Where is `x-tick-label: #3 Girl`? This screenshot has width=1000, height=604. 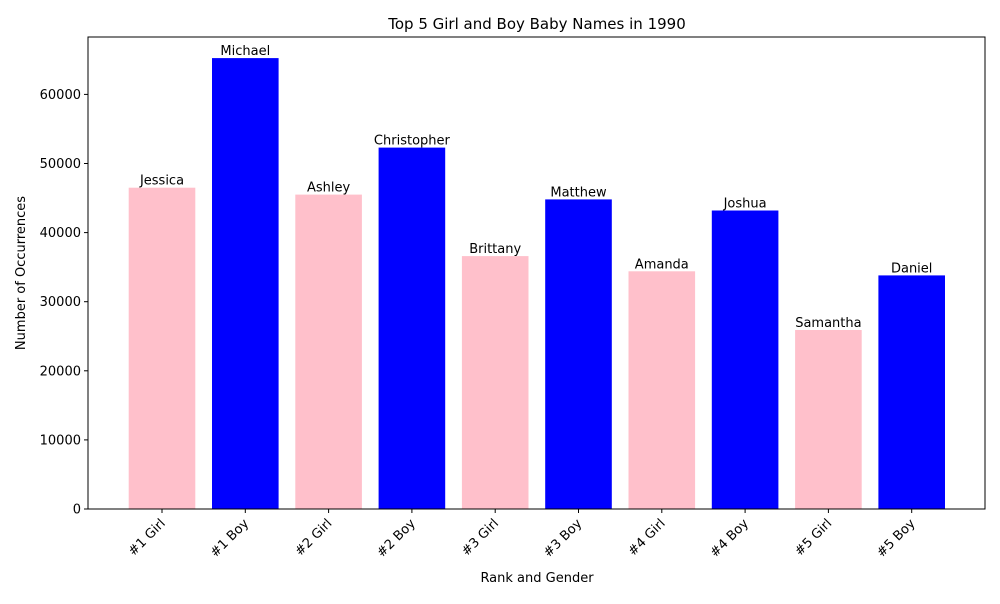
x-tick-label: #3 Girl is located at coordinates (480, 537).